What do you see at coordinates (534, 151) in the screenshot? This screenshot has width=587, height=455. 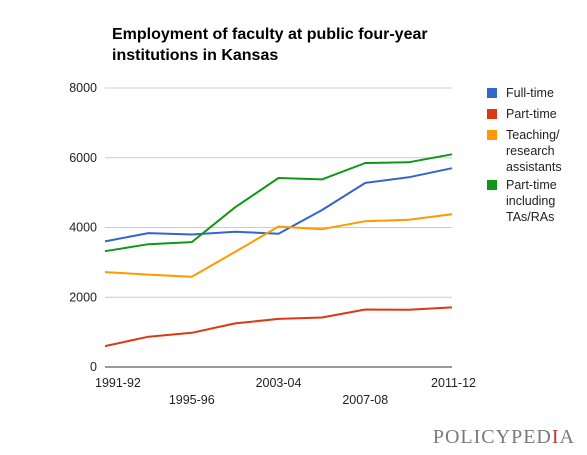 I see `legend-label: Teaching/research assistants` at bounding box center [534, 151].